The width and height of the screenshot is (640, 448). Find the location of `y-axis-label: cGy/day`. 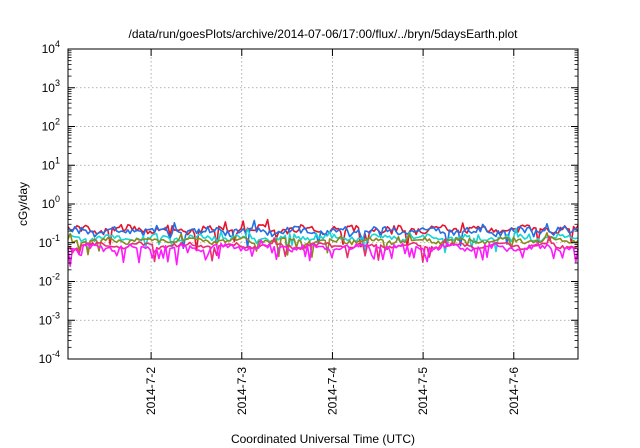

y-axis-label: cGy/day is located at coordinates (23, 204).